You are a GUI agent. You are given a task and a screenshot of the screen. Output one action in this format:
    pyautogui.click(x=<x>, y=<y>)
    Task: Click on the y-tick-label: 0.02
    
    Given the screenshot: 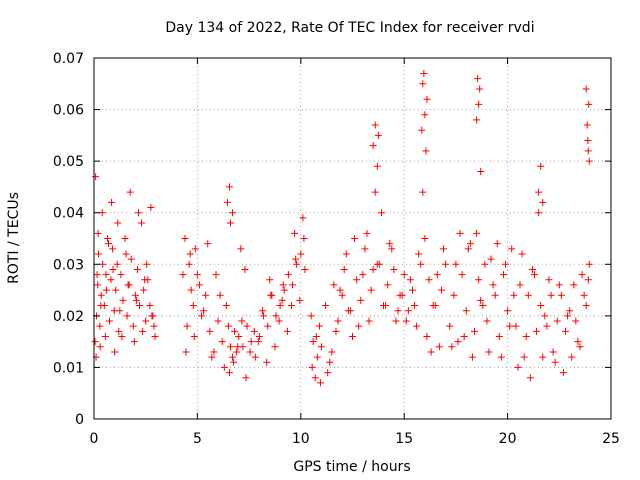 What is the action you would take?
    pyautogui.click(x=68, y=317)
    